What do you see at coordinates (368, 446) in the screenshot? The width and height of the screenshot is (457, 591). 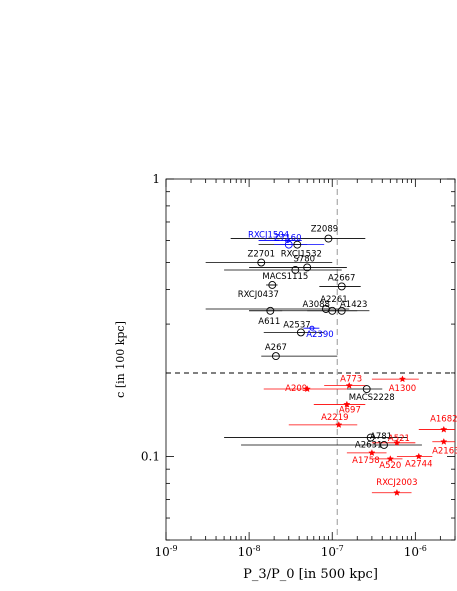 I see `point-label-a2631: A2631` at bounding box center [368, 446].